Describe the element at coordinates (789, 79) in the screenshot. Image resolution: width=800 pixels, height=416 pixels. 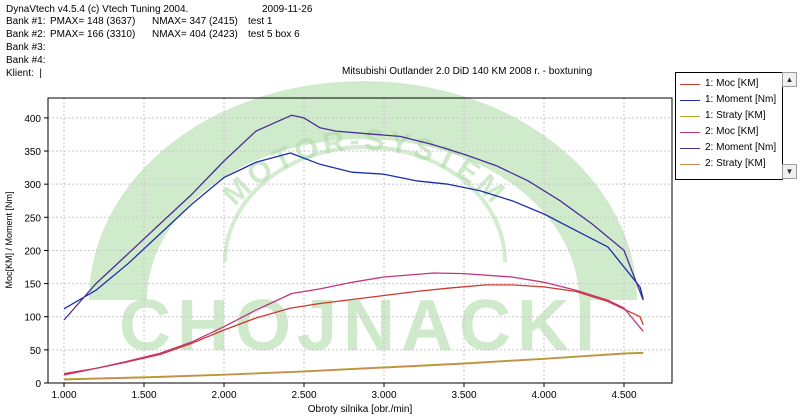
I see `legend-scroll-up-button: ▲` at that location.